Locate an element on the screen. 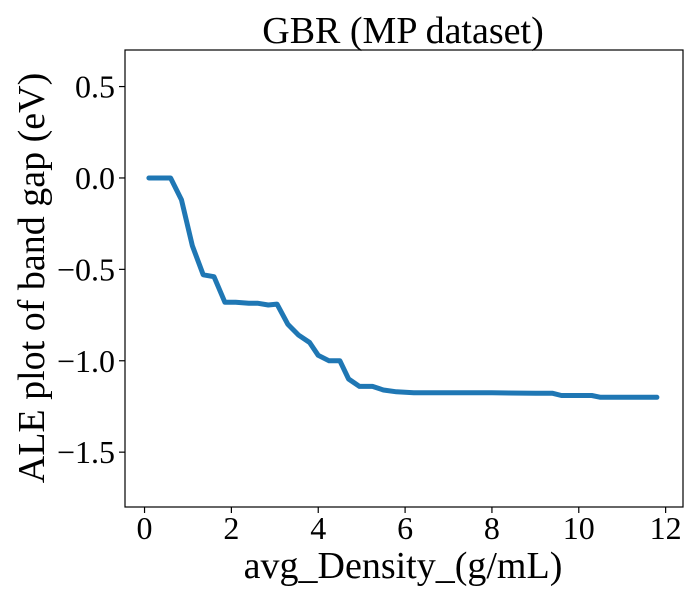  y-tick-label: −1.5 is located at coordinates (86, 452).